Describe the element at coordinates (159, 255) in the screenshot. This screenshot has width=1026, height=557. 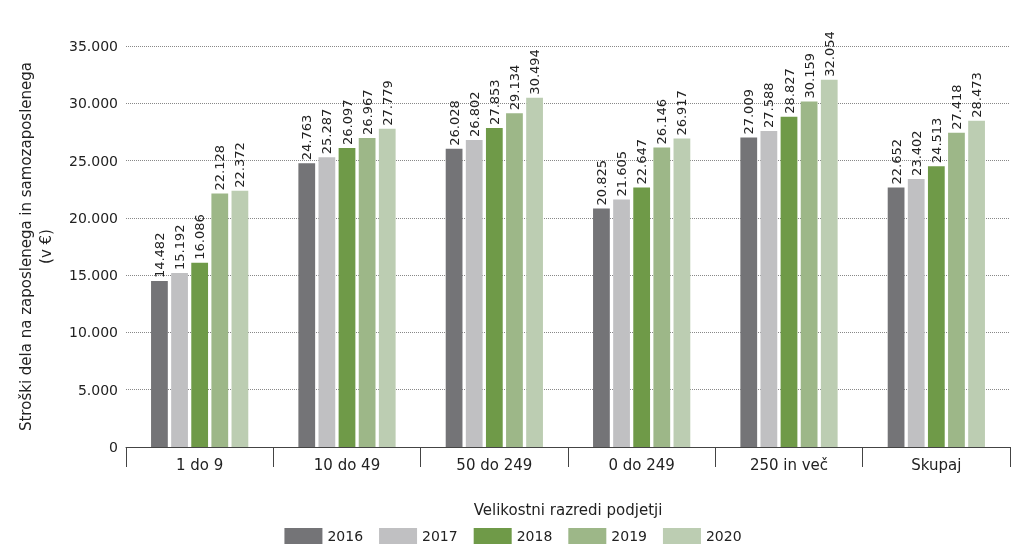
I see `data-label: 14.482` at that location.